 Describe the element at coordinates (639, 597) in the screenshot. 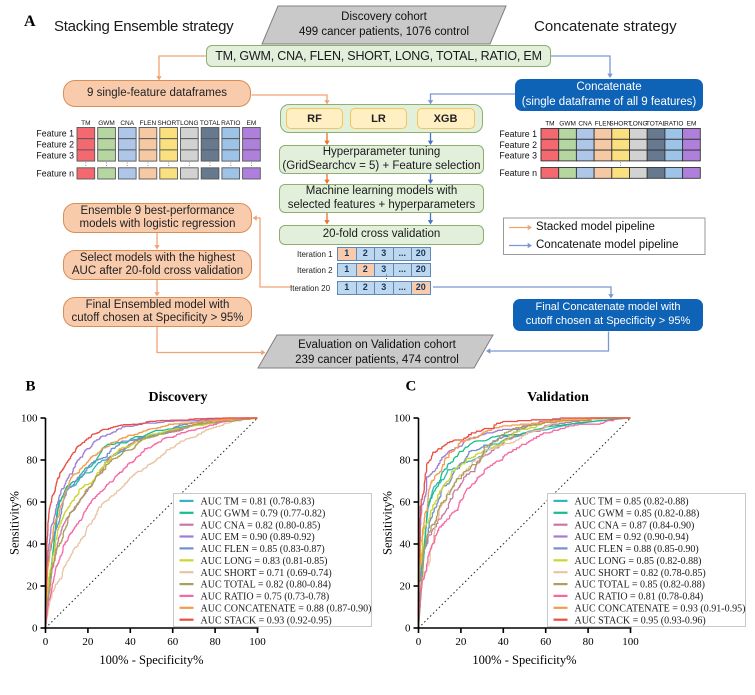

I see `svg-text: AUC RATIO = 0.81 (0.78-0.84)` at that location.